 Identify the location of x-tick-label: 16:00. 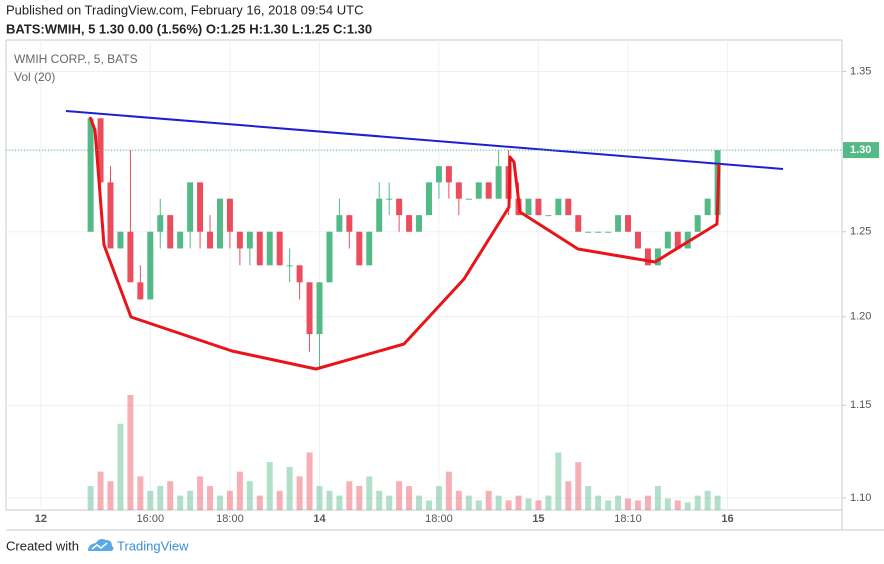
(151, 519).